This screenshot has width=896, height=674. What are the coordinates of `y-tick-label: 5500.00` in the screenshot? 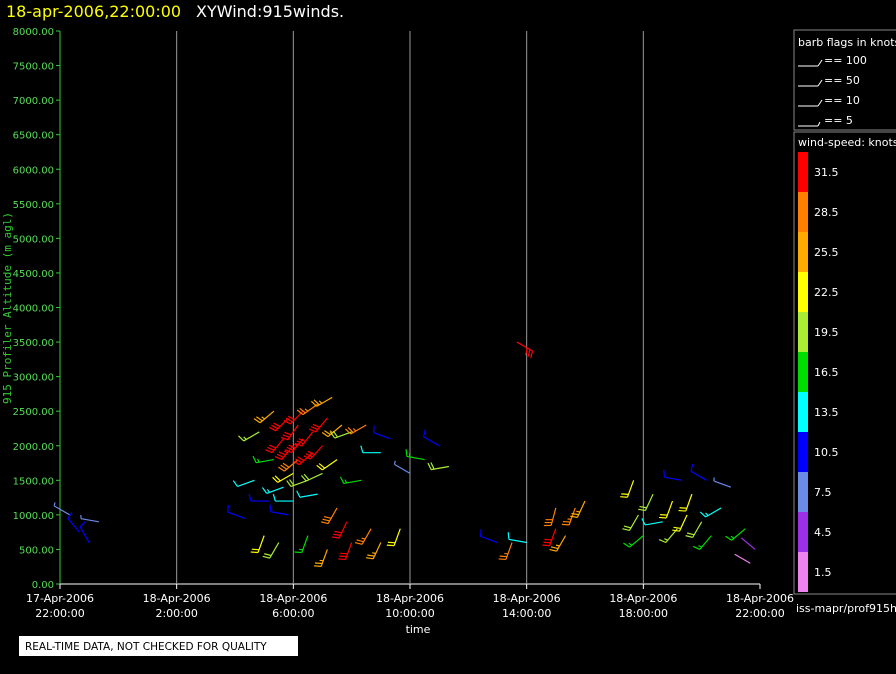 It's located at (33, 205).